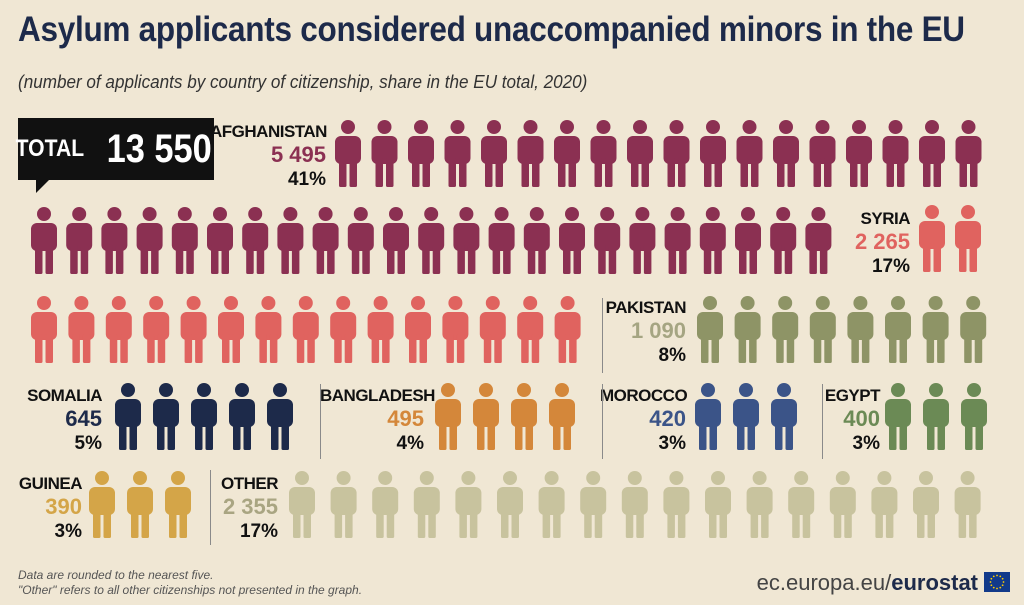  Describe the element at coordinates (268, 131) in the screenshot. I see `country-name: AFGHANISTAN` at that location.